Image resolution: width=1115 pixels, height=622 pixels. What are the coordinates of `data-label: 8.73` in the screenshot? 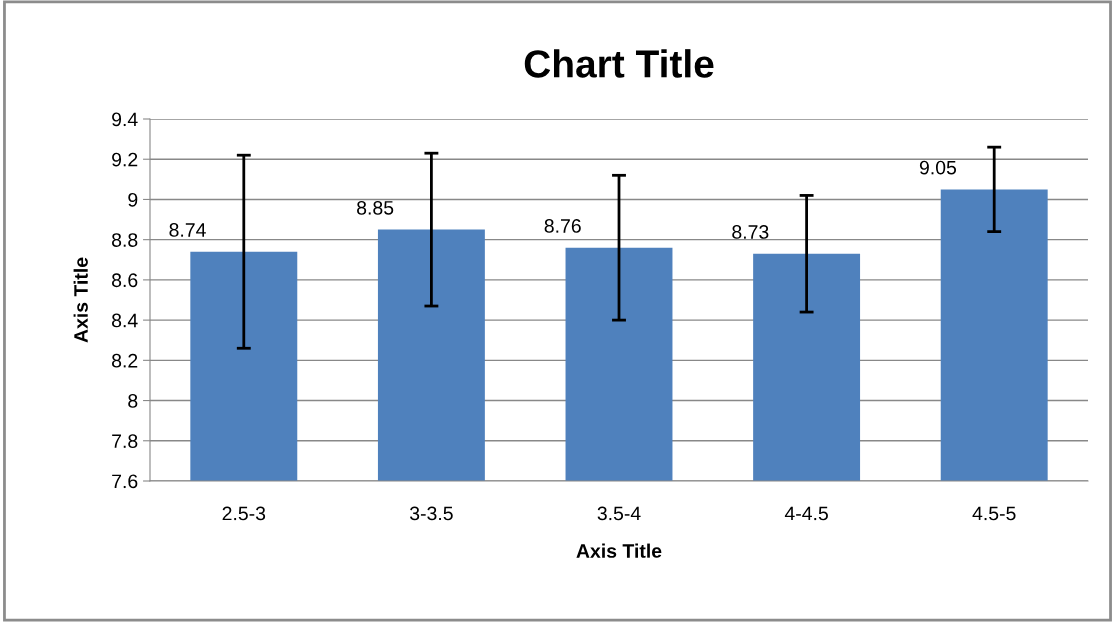 It's located at (750, 232).